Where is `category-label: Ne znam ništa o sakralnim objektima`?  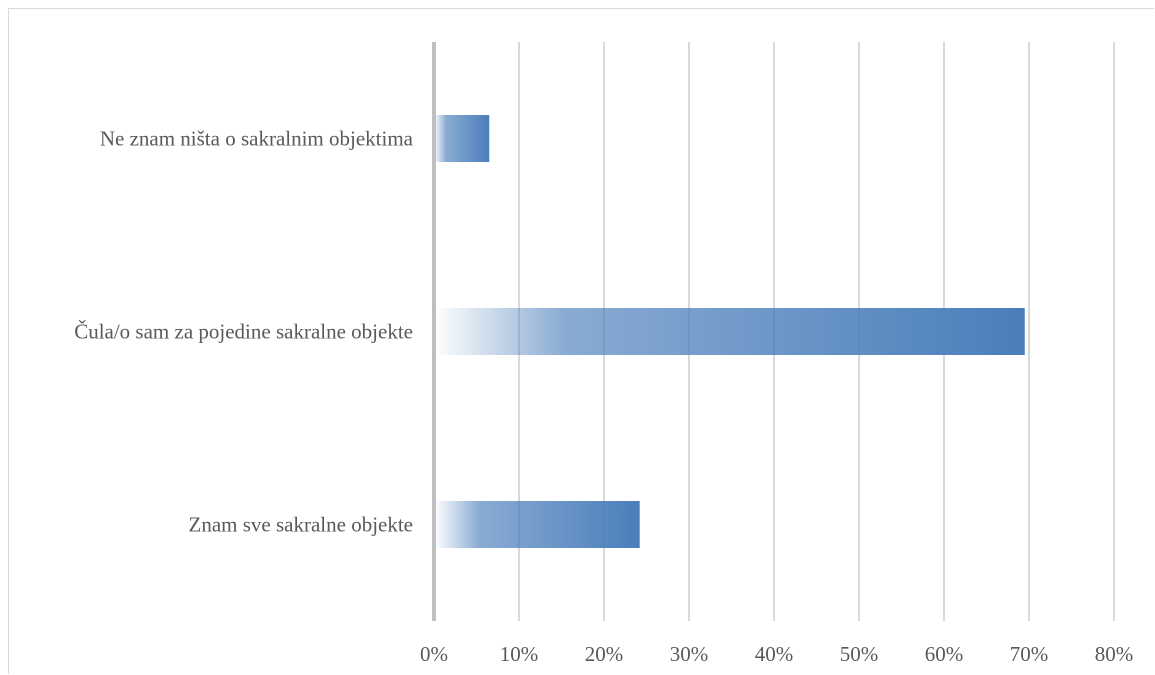 category-label: Ne znam ništa o sakralnim objektima is located at coordinates (257, 139).